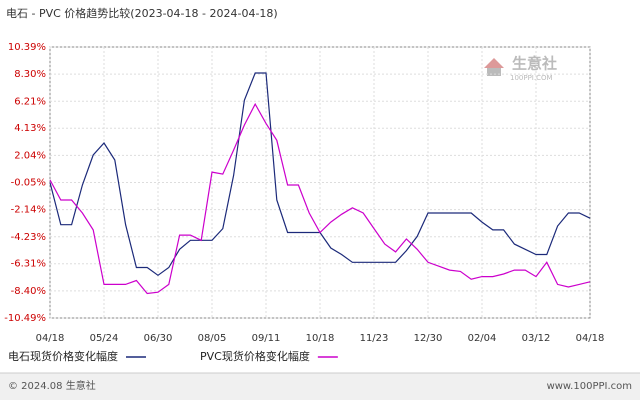 This screenshot has height=404, width=640. What do you see at coordinates (320, 386) in the screenshot?
I see `footer-bar` at bounding box center [320, 386].